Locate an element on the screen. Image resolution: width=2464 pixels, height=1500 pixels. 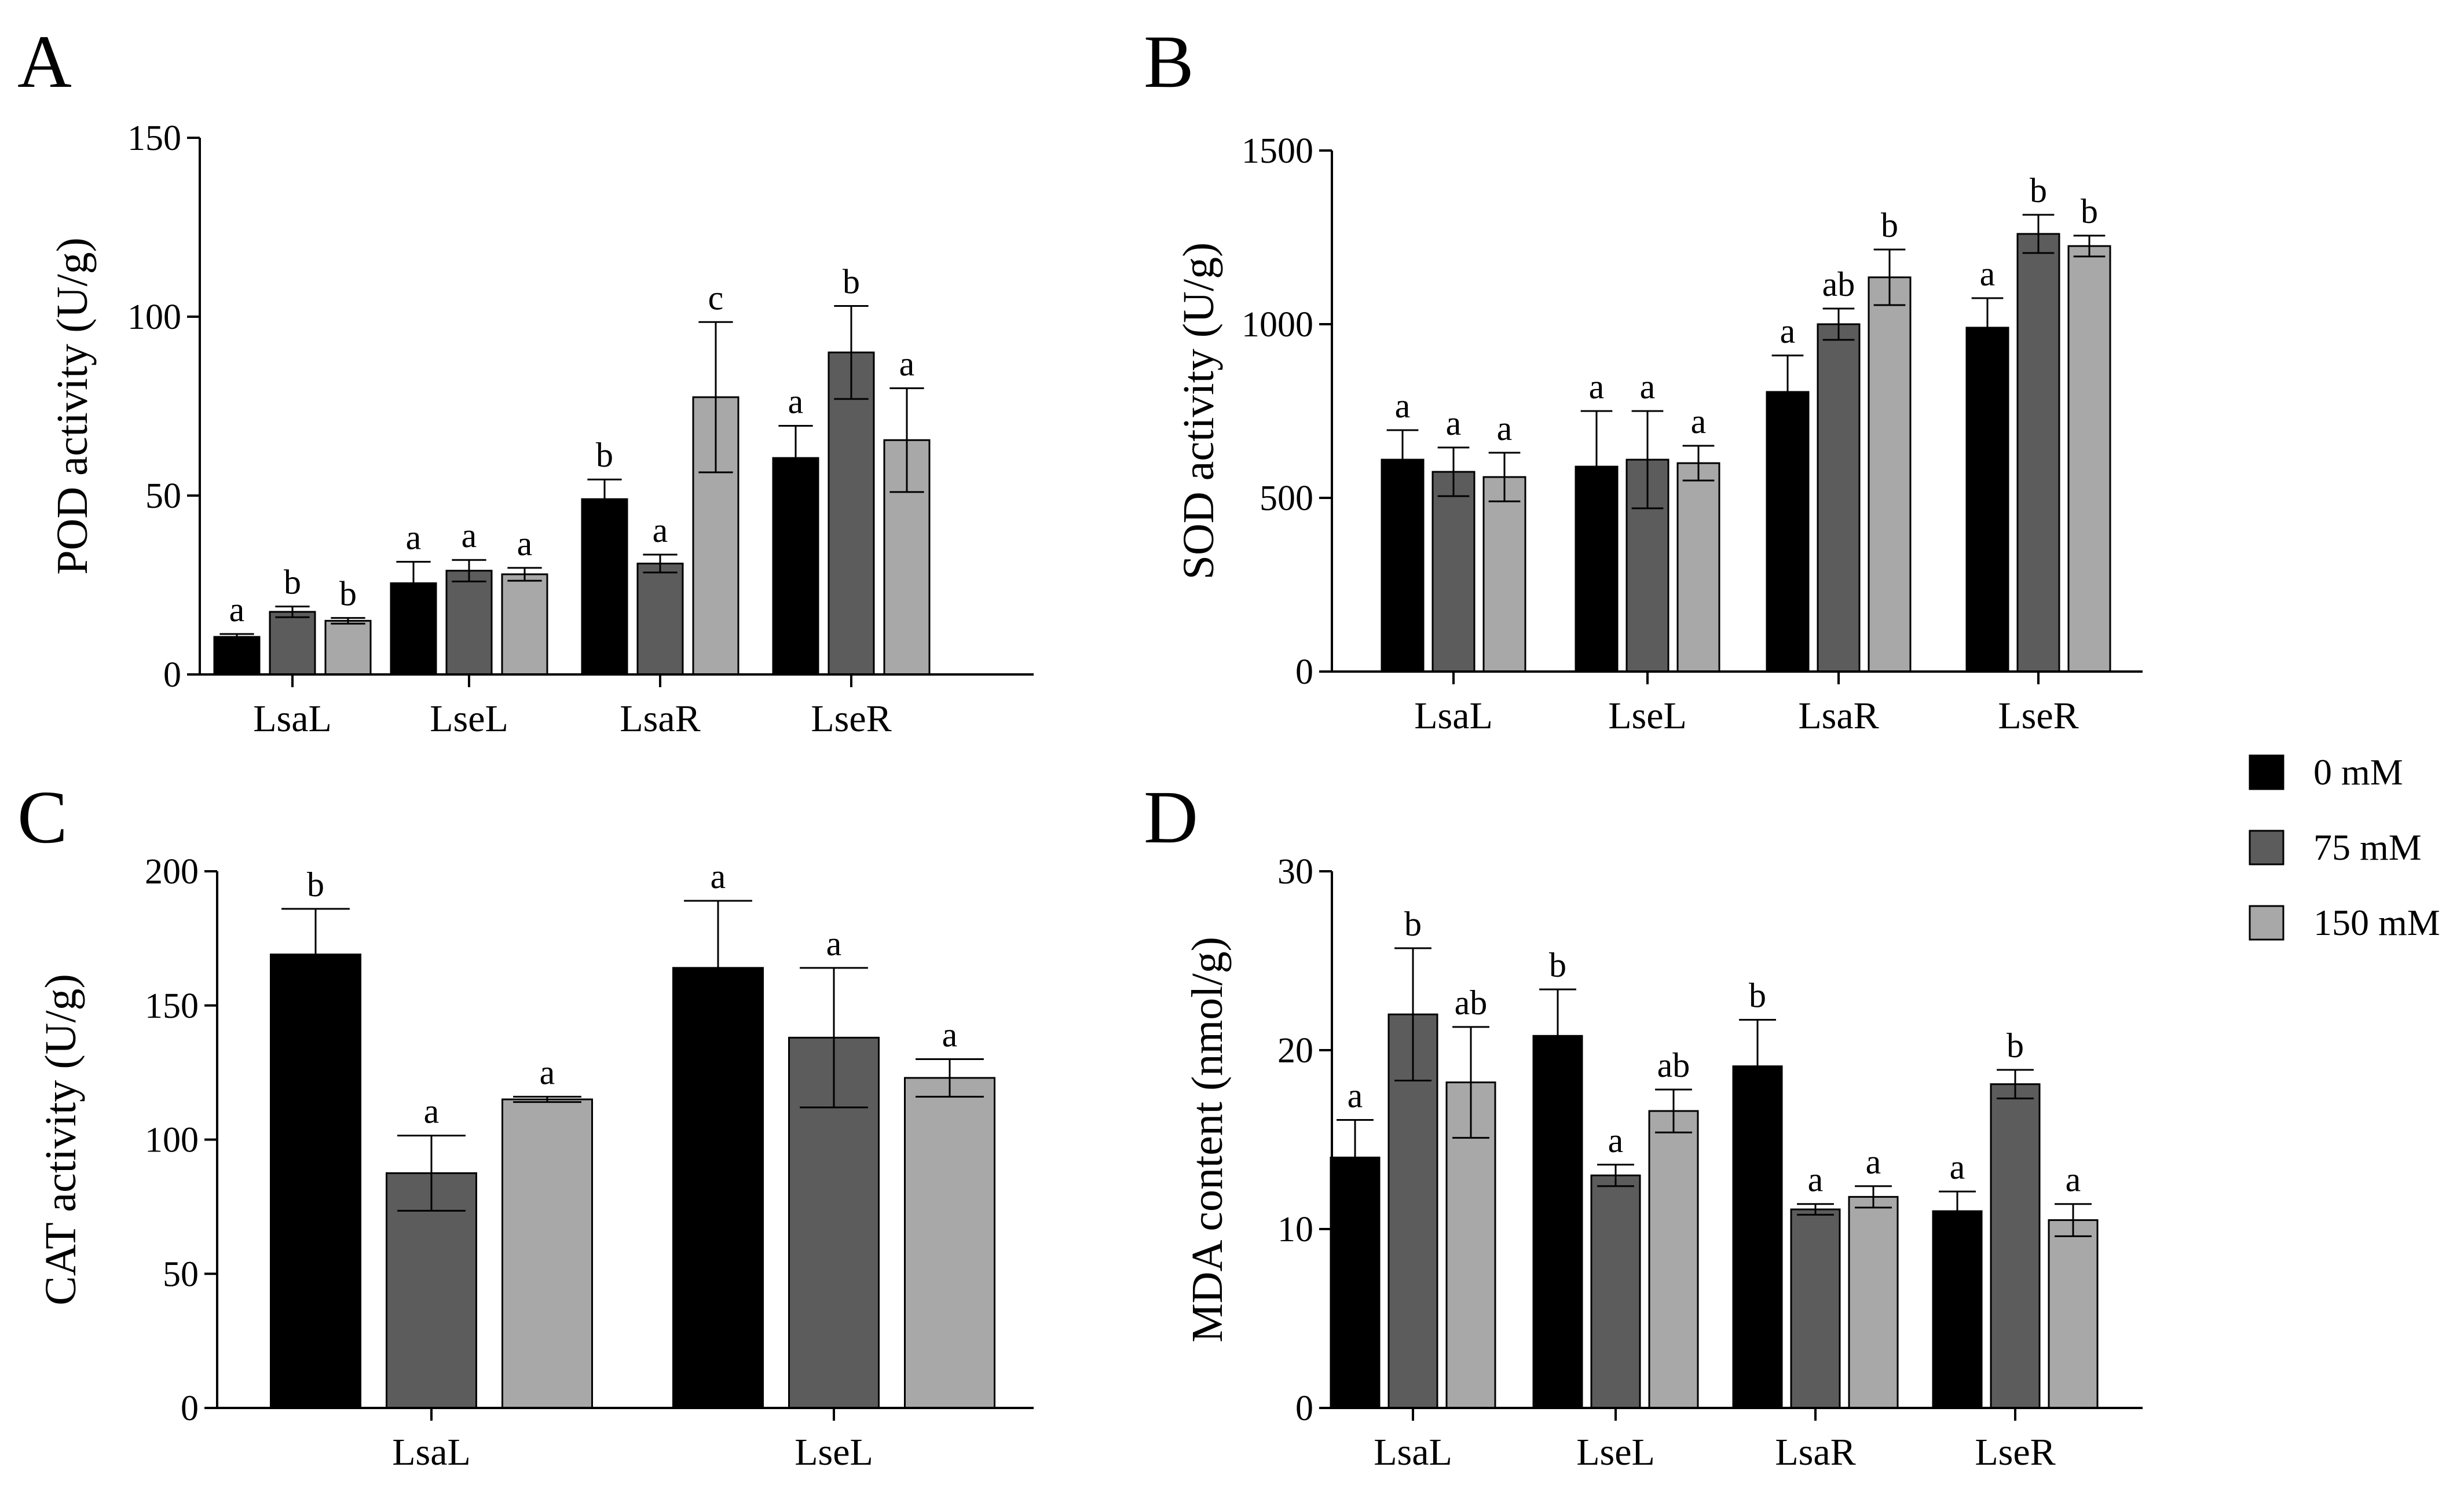
legend-label-75mm: 75 mM is located at coordinates (2367, 847).